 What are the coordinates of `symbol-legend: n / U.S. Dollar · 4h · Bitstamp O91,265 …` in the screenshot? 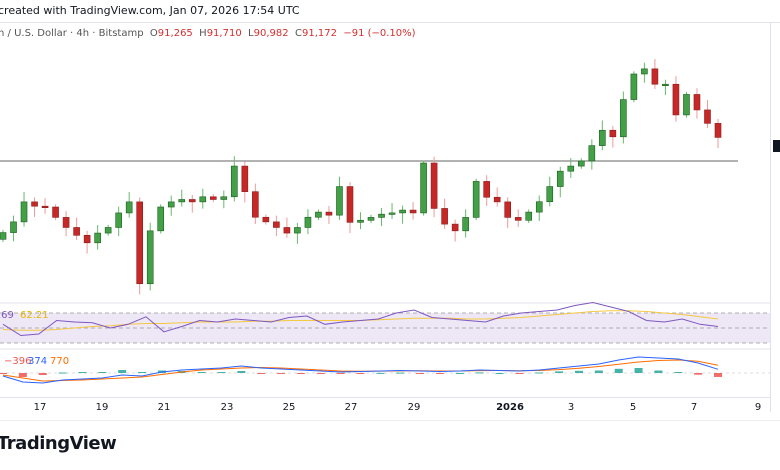 It's located at (208, 33).